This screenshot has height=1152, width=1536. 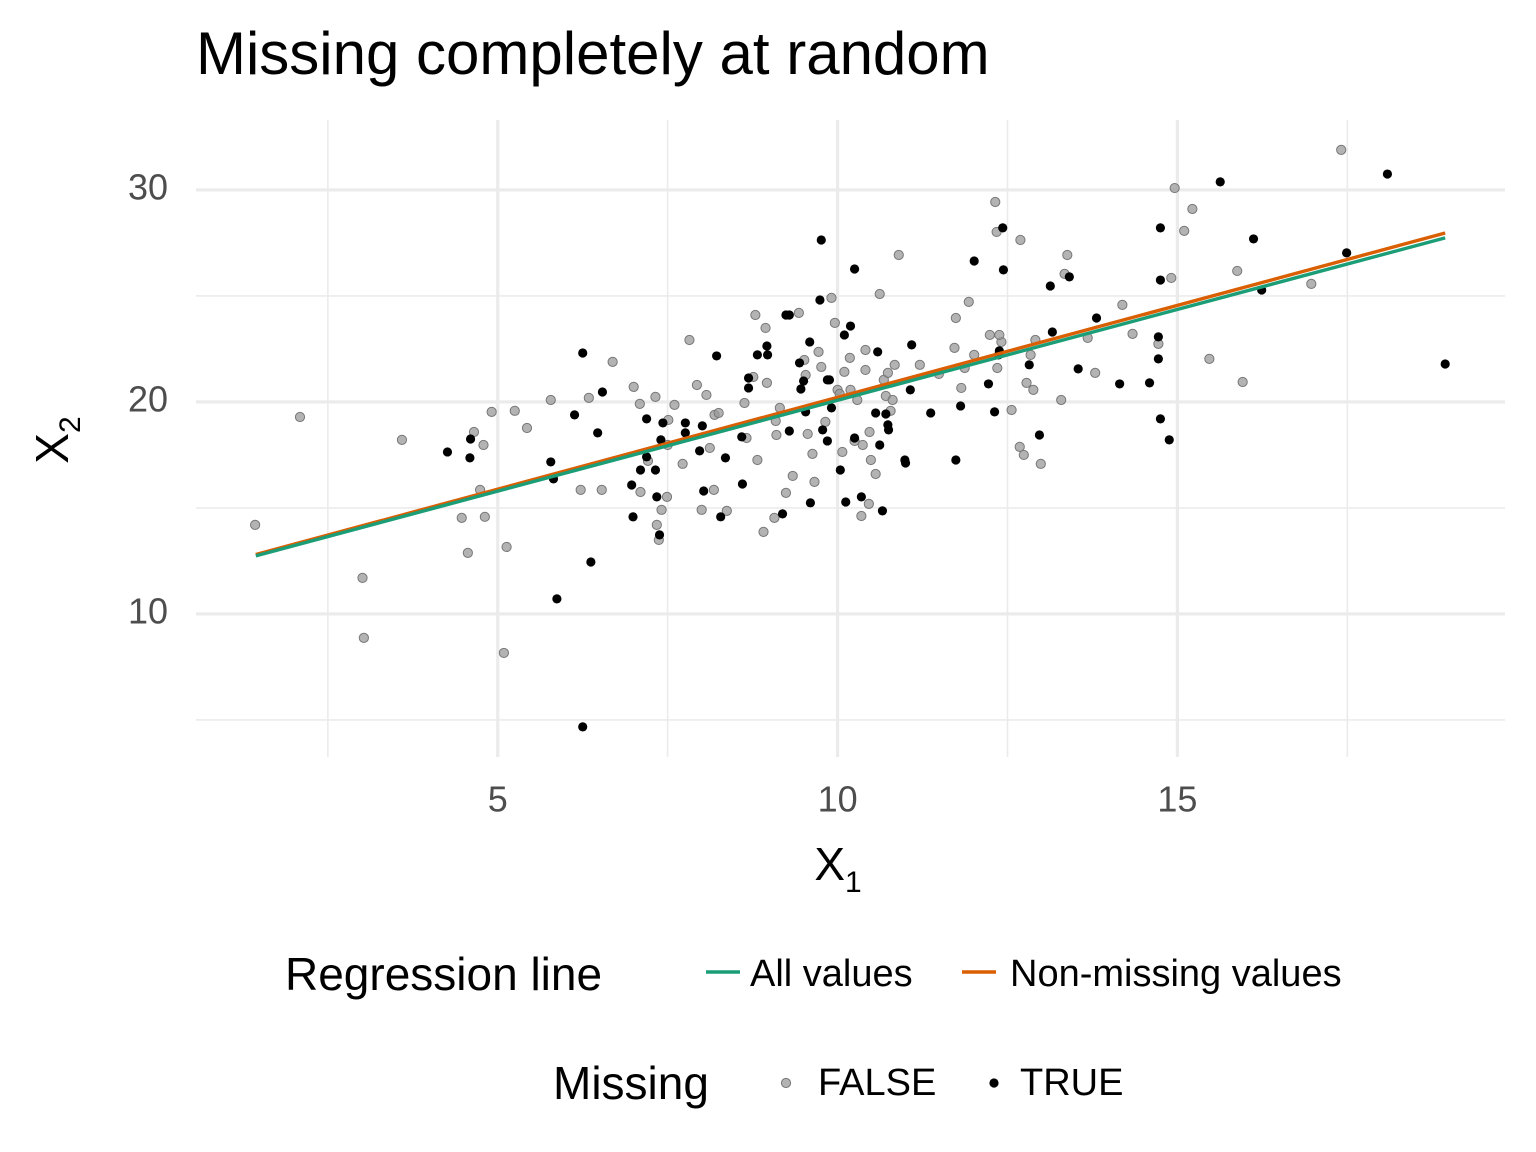 What do you see at coordinates (70, 424) in the screenshot?
I see `y-axis-label-sub: 2` at bounding box center [70, 424].